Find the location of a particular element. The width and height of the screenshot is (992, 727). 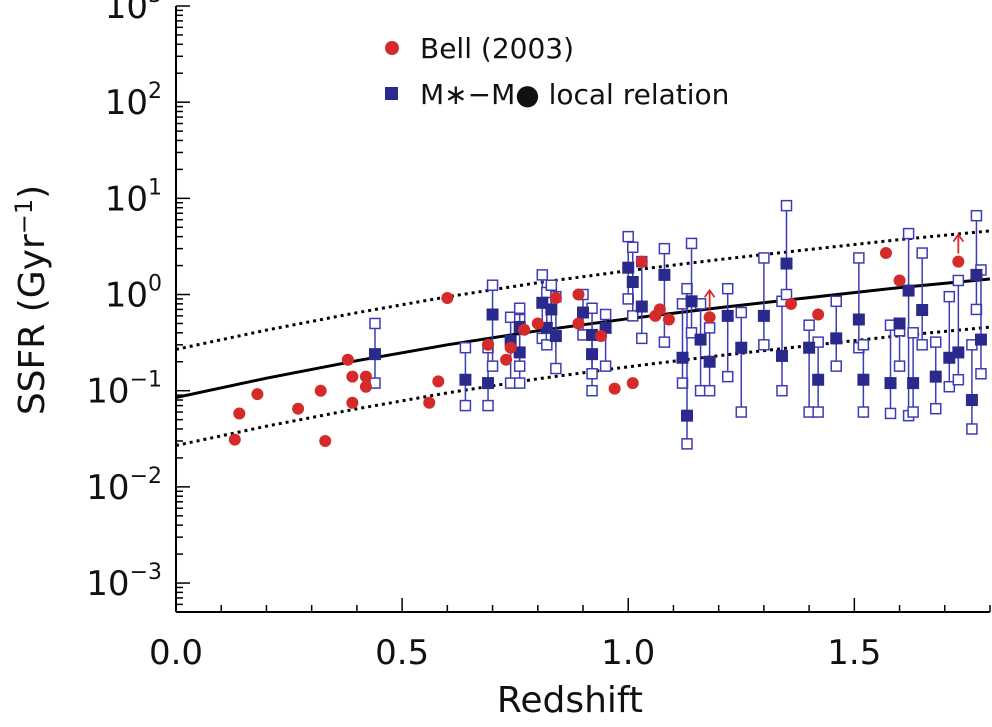

x-tick-label: 0.5 is located at coordinates (402, 653).